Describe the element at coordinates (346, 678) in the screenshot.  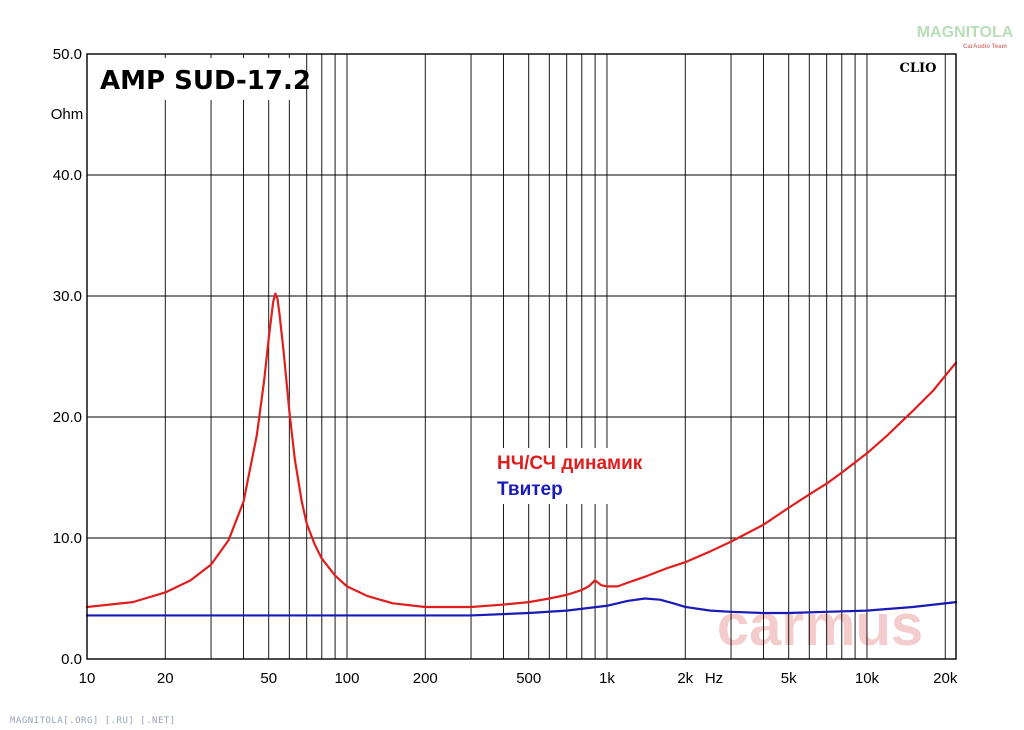
I see `x-tick-label: 100` at that location.